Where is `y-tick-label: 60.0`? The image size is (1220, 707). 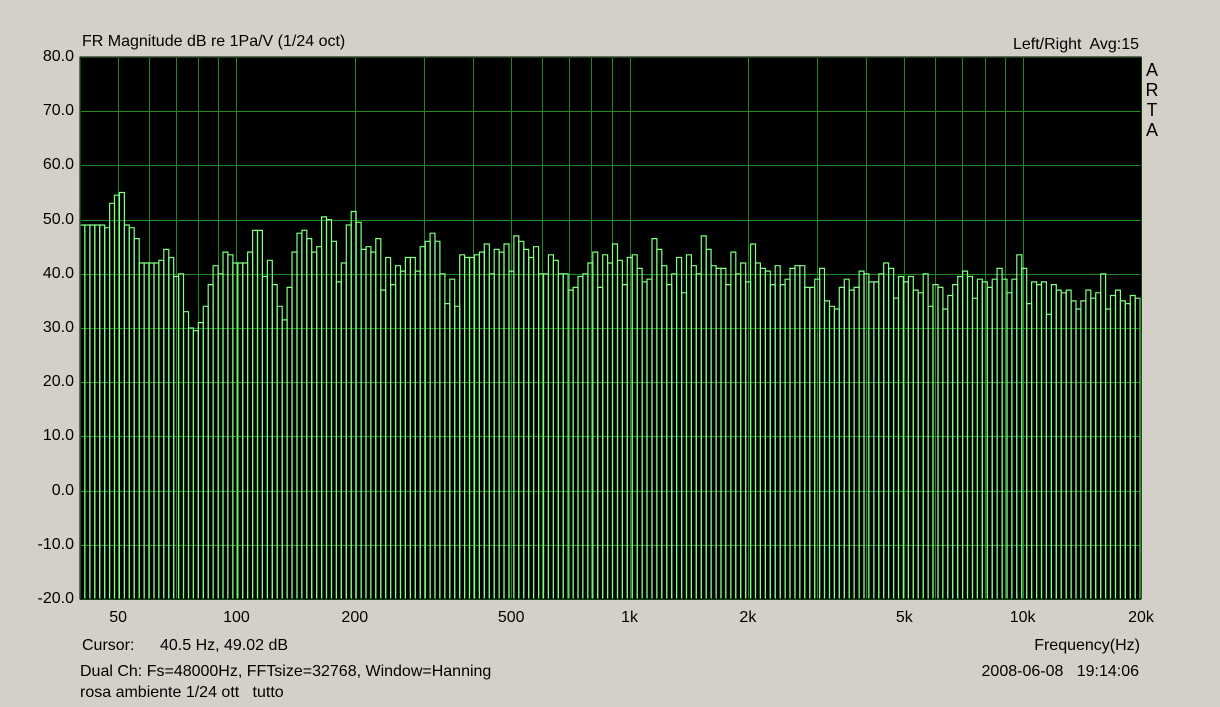 y-tick-label: 60.0 is located at coordinates (58, 165).